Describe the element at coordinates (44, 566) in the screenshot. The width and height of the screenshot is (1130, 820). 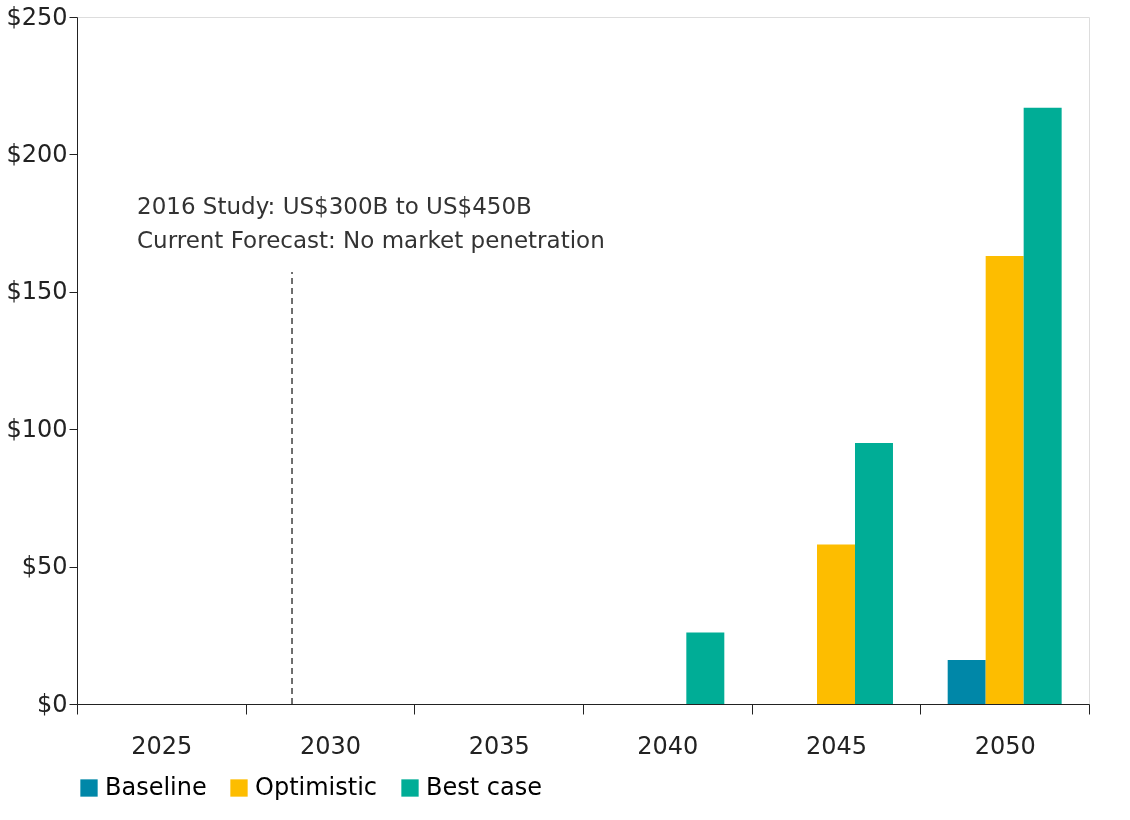
I see `y-tick-label: $50` at that location.